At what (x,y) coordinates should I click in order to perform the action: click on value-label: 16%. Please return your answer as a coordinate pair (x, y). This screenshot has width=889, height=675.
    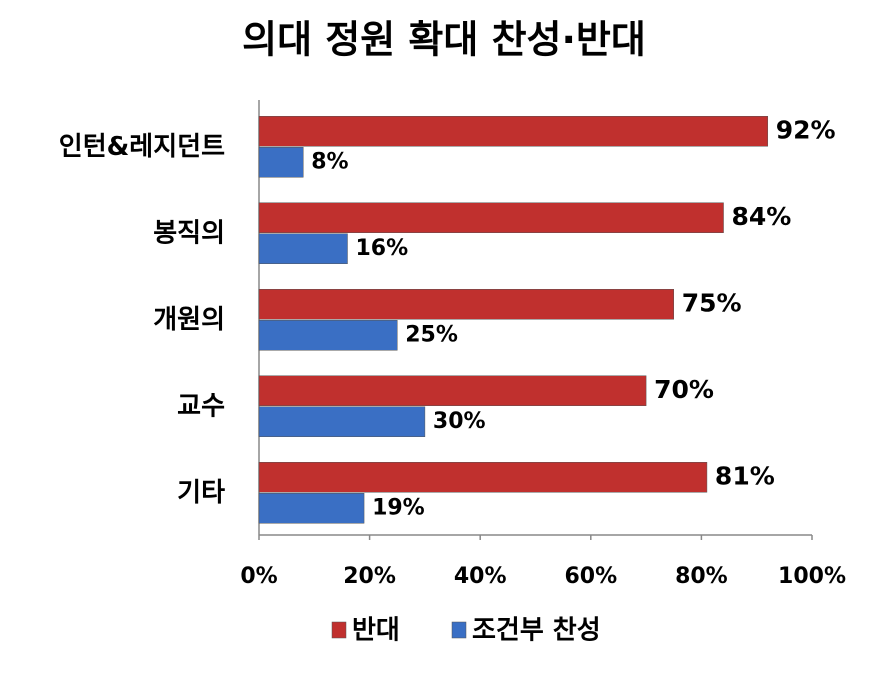
    Looking at the image, I should click on (381, 248).